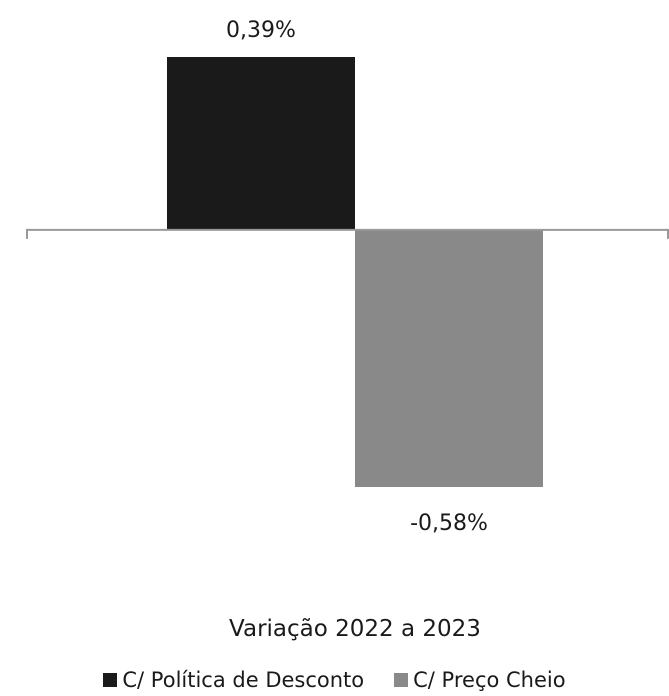 The image size is (669, 696). Describe the element at coordinates (355, 629) in the screenshot. I see `x-category-label: Variação 2022 a 2023` at that location.